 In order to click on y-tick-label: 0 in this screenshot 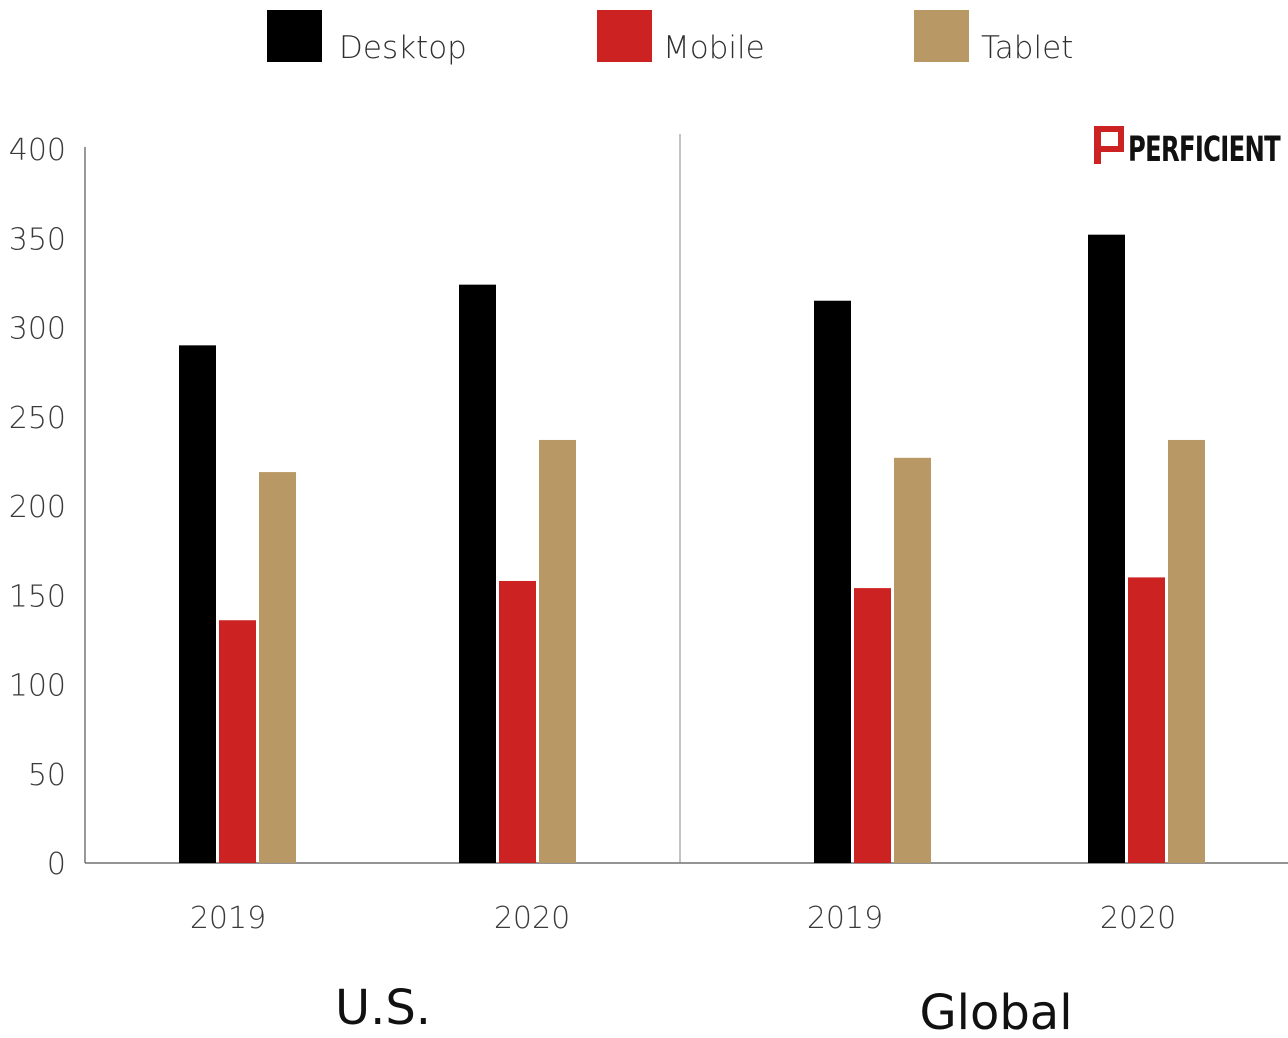, I will do `click(56, 864)`.